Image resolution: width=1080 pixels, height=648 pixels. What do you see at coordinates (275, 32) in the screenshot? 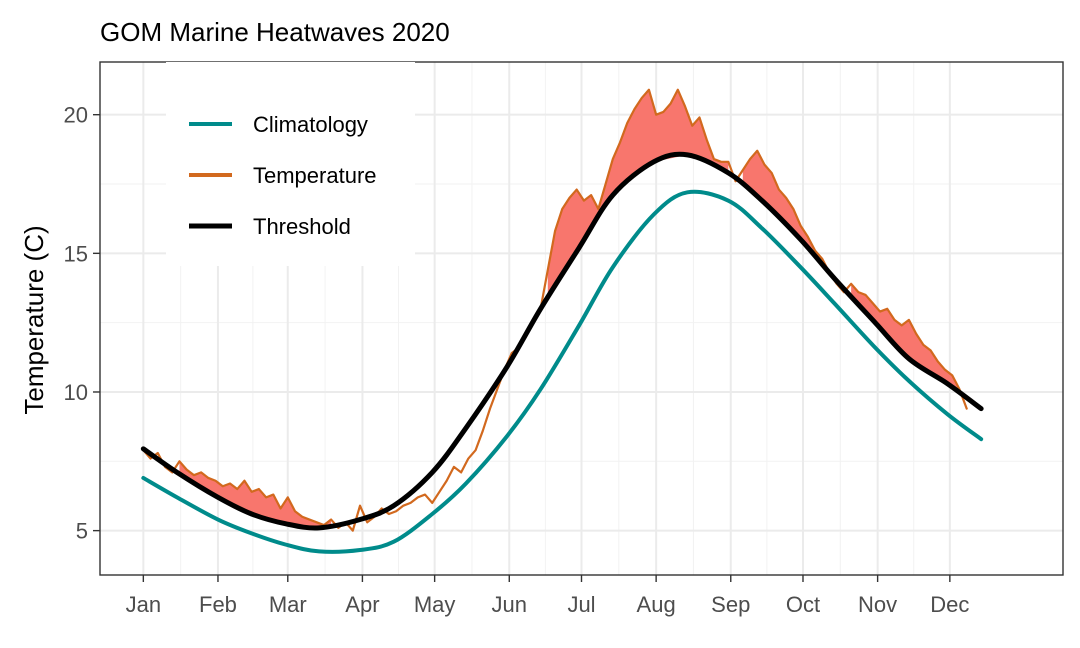
I see `chart-title: GOM Marine Heatwaves 2020` at bounding box center [275, 32].